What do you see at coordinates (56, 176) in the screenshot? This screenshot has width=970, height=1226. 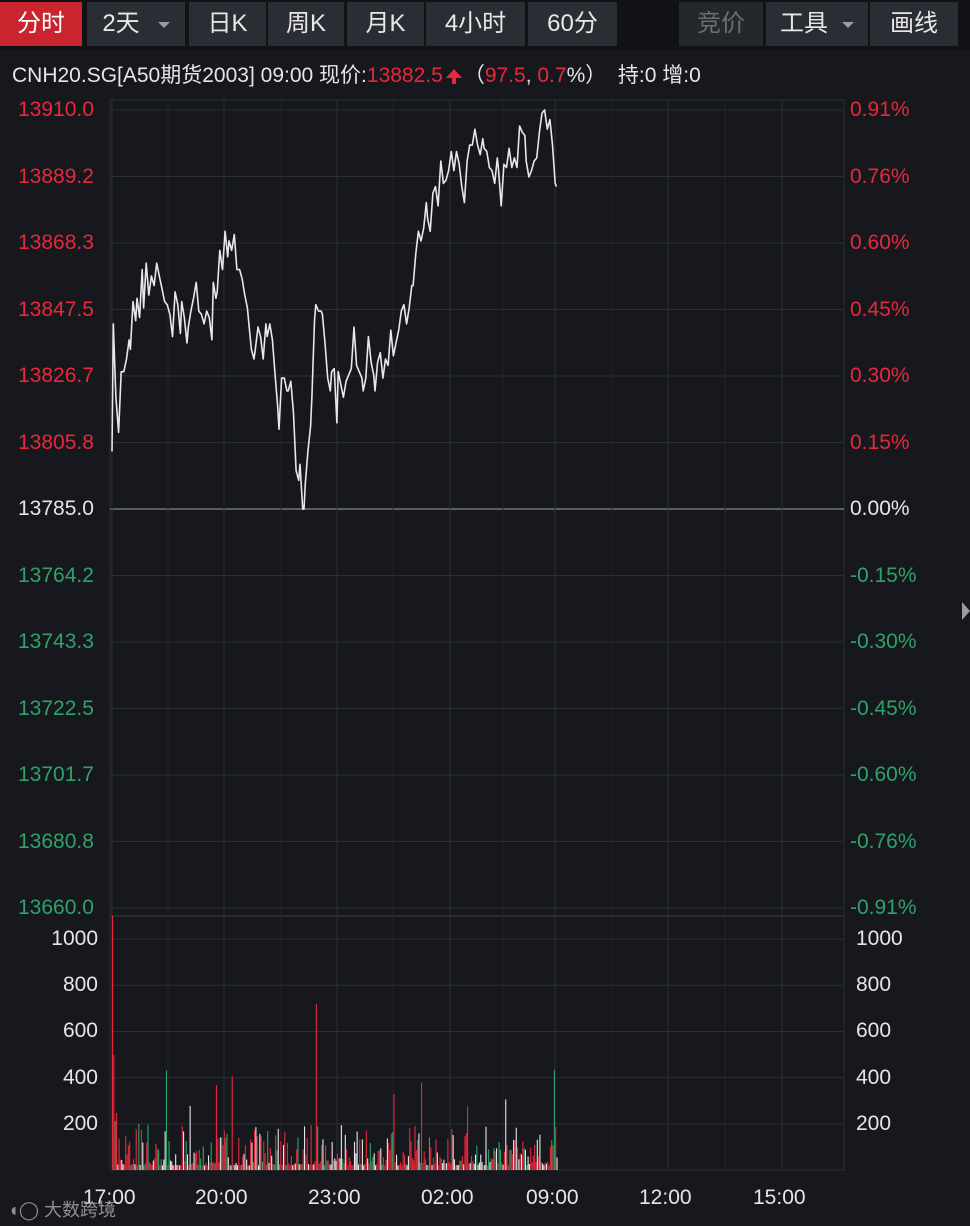 I see `price-tick-label: 13889.2` at bounding box center [56, 176].